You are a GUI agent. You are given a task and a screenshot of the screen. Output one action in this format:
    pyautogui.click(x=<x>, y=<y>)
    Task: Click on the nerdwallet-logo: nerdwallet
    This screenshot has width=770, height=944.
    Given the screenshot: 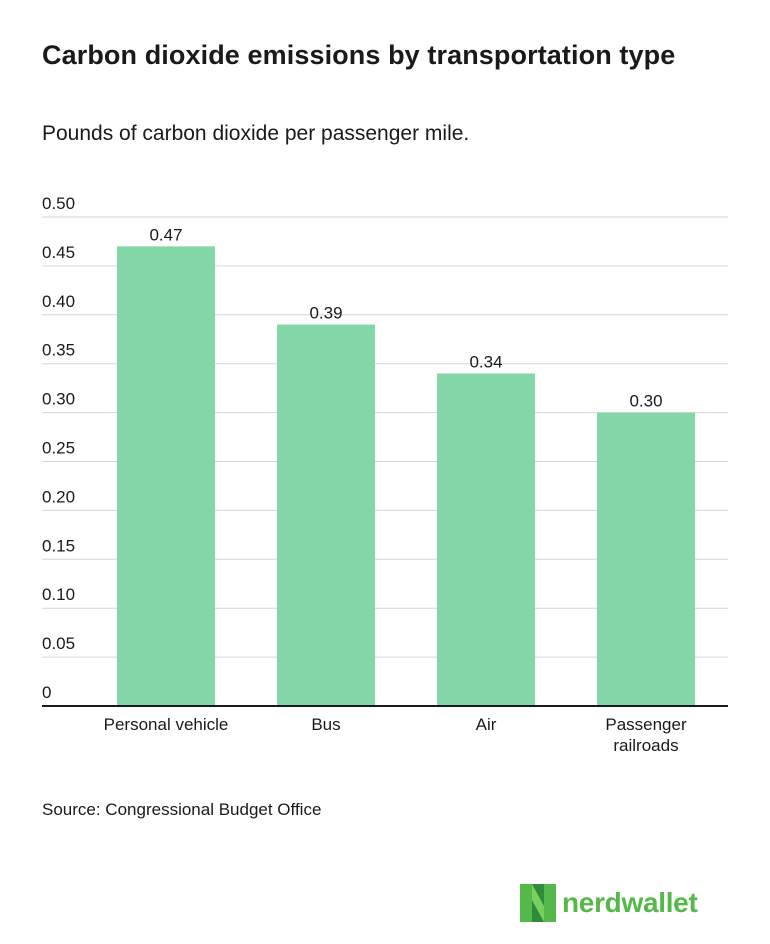 What is the action you would take?
    pyautogui.click(x=609, y=903)
    